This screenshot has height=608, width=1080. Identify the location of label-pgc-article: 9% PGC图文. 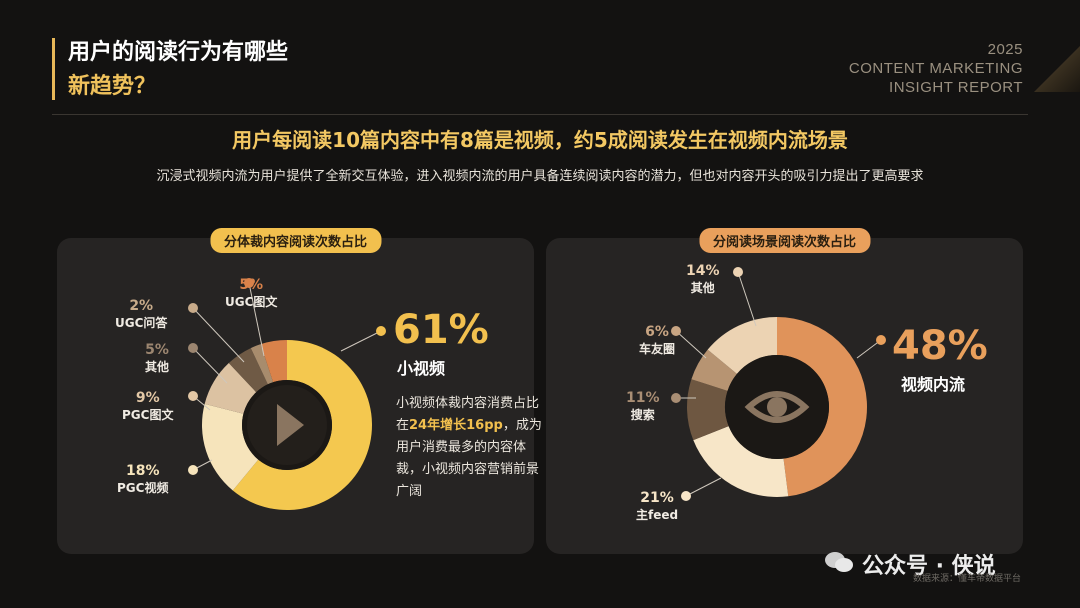
(147, 407).